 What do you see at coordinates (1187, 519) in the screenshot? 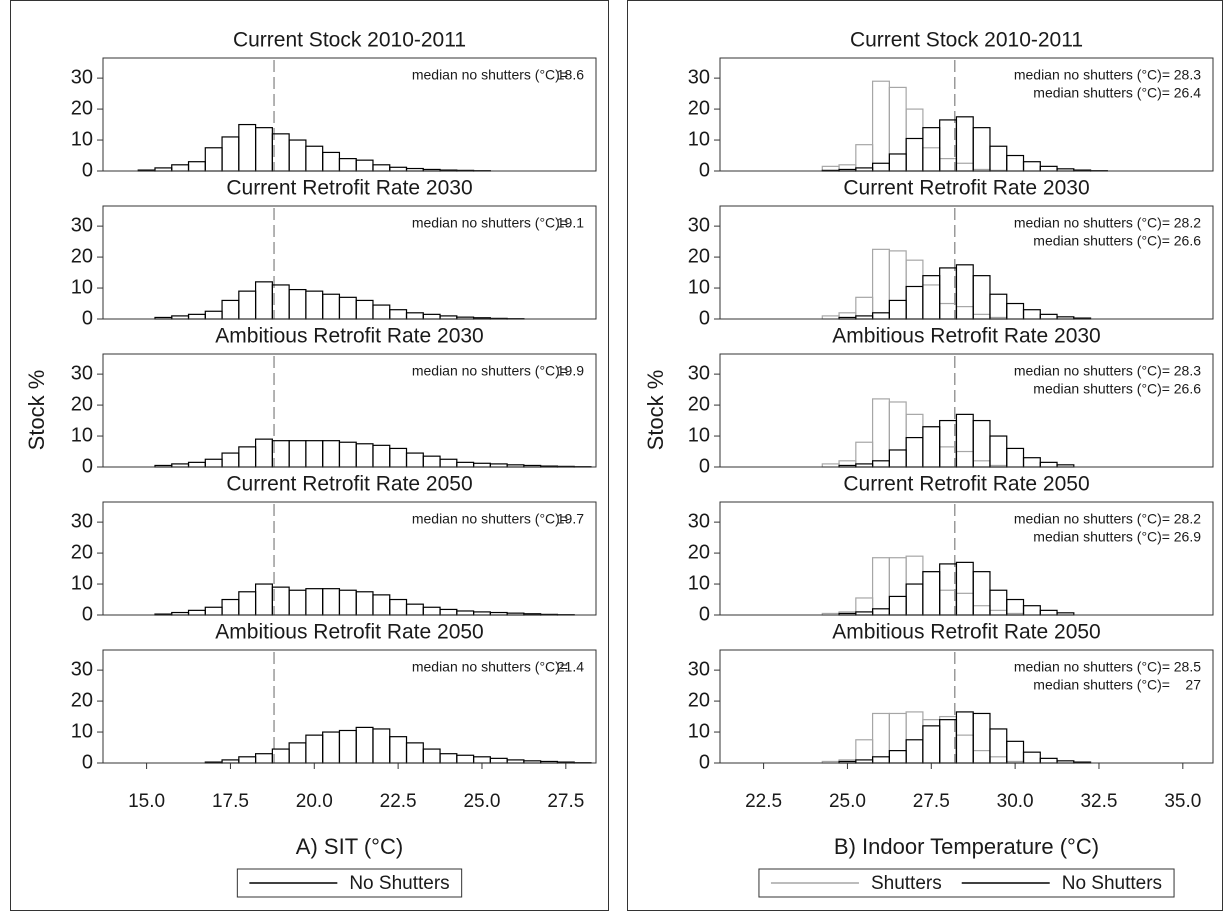
I see `annotation-value: 28.2` at bounding box center [1187, 519].